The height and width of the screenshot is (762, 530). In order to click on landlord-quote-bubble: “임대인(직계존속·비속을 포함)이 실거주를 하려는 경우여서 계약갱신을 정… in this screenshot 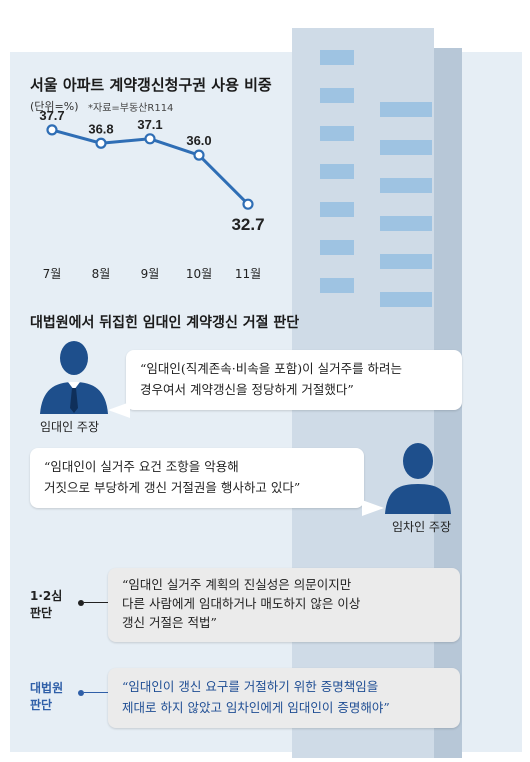, I will do `click(294, 380)`.